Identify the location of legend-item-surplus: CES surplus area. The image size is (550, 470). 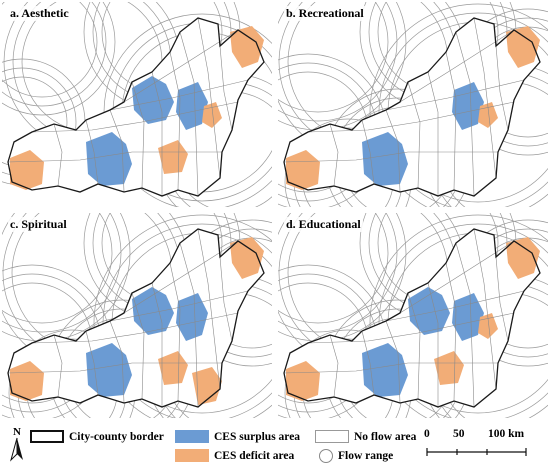
(237, 436).